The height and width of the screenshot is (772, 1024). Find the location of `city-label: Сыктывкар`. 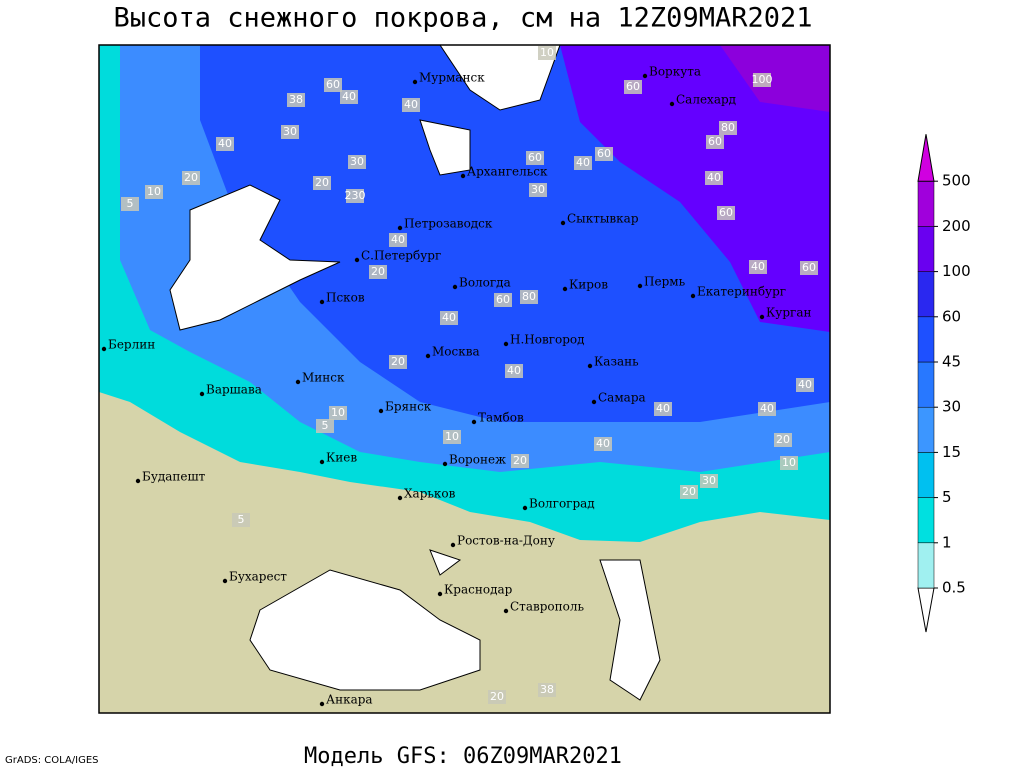

city-label: Сыктывкар is located at coordinates (603, 219).